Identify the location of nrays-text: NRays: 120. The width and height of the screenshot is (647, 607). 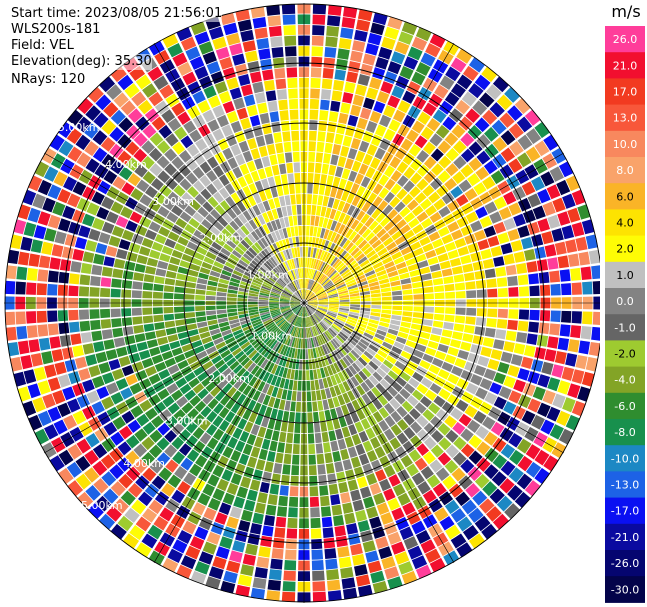
(48, 80).